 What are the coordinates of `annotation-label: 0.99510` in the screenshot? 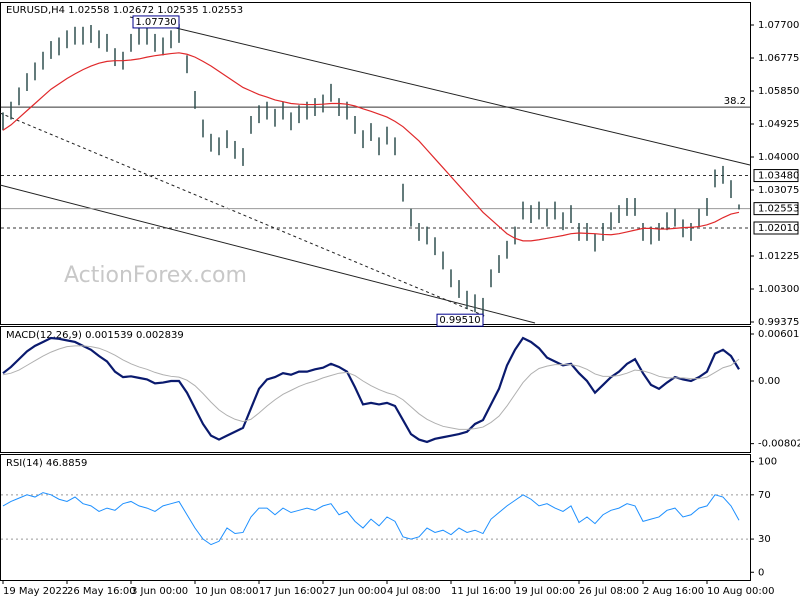 It's located at (459, 320).